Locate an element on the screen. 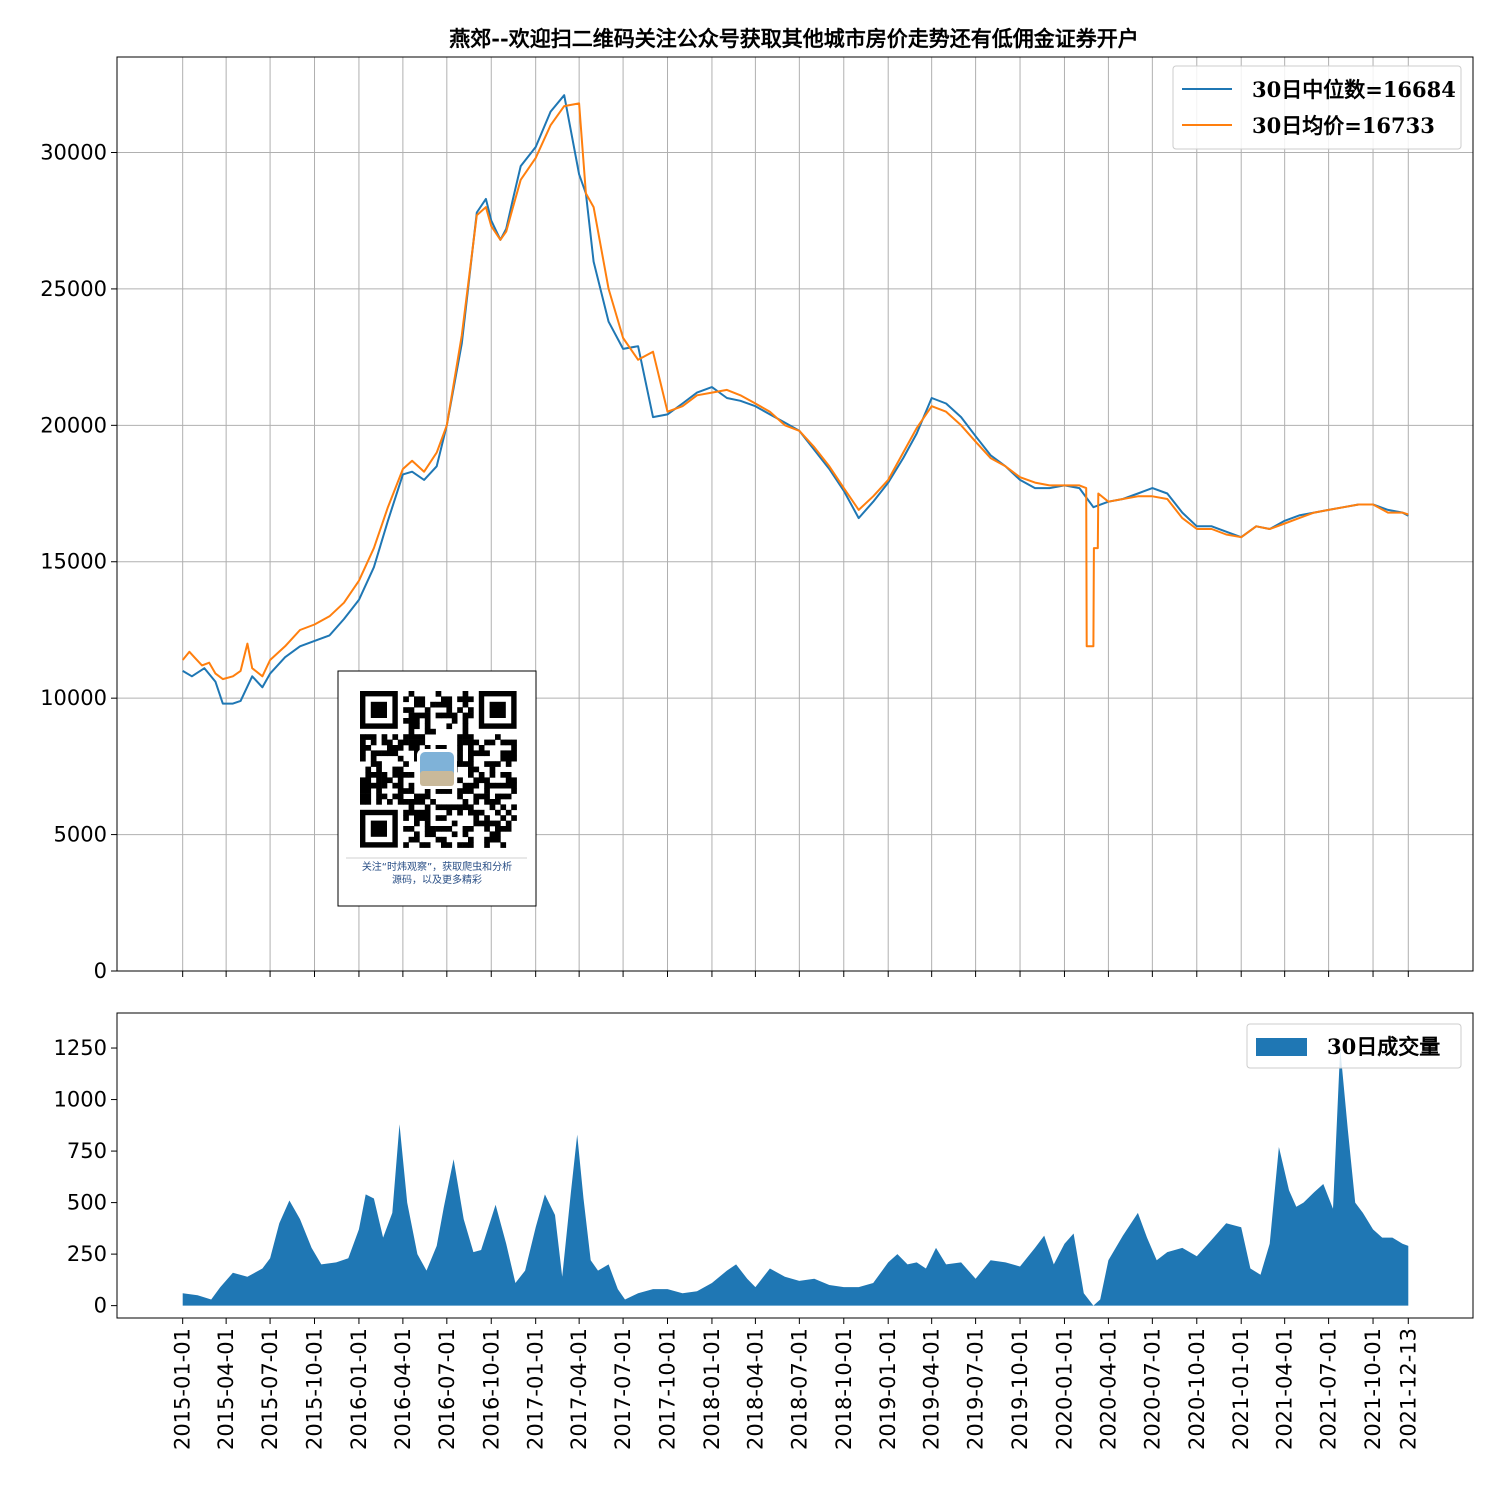  price-y-tick-label: 25000 is located at coordinates (73, 289).